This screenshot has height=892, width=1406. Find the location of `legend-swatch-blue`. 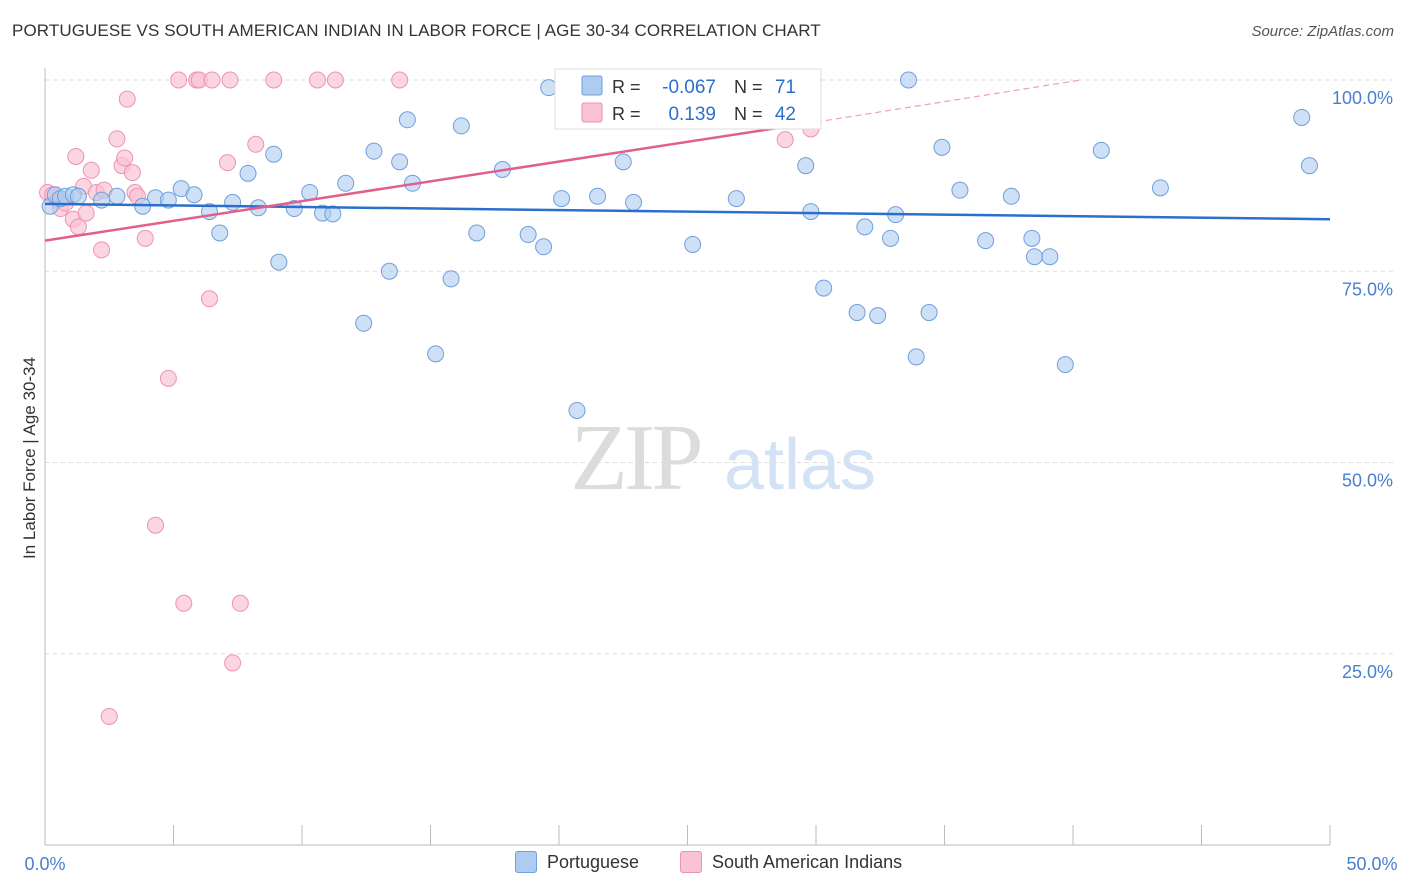

legend-swatch-blue is located at coordinates (526, 862).